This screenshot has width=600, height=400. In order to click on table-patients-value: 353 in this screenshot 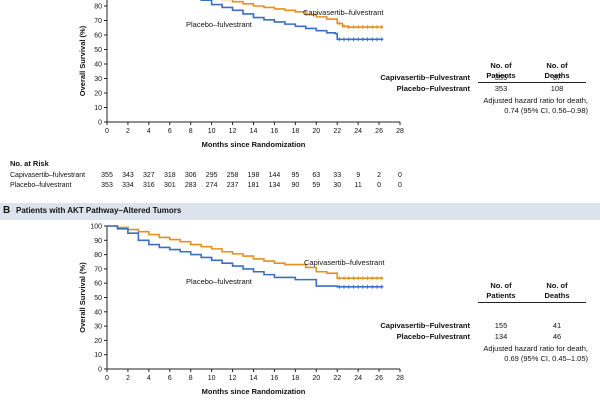, I will do `click(501, 88)`.